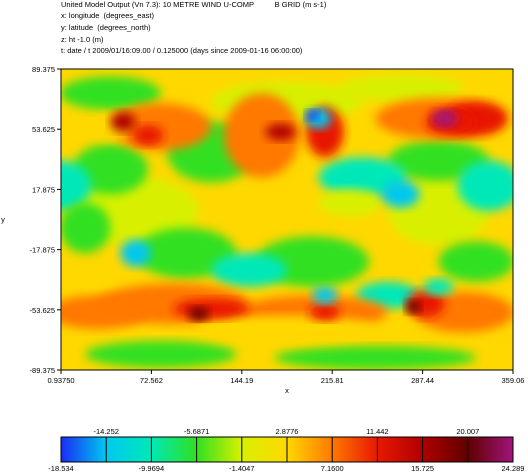  I want to click on header-y-info: y: latitude (degrees_north), so click(106, 27).